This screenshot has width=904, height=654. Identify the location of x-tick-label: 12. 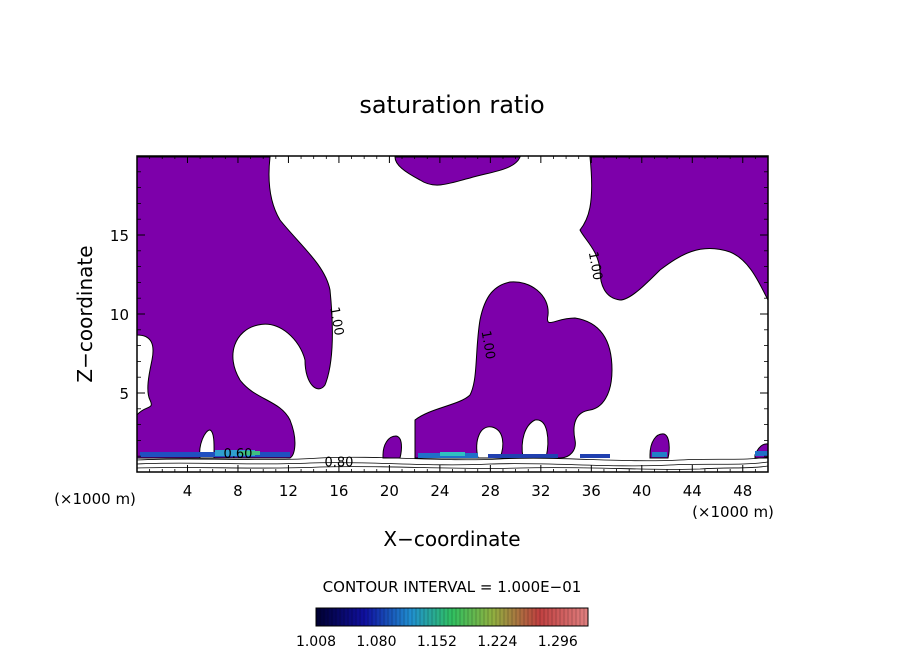
(288, 491).